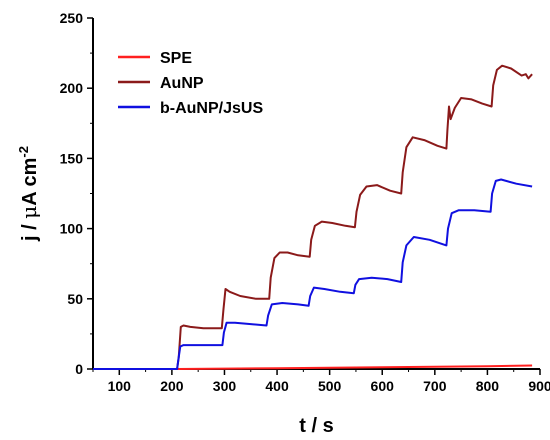  Describe the element at coordinates (211, 108) in the screenshot. I see `legend-label: b-AuNP/JsUS` at that location.